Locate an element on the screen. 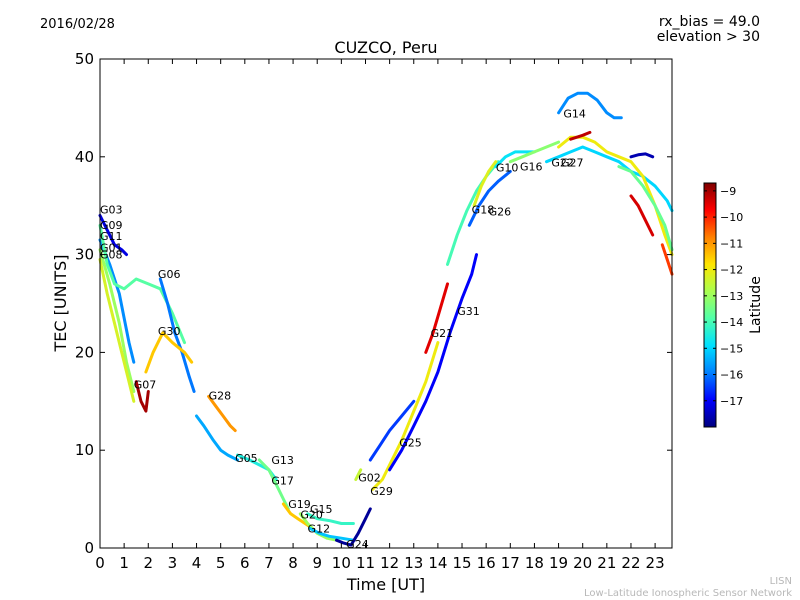 The width and height of the screenshot is (800, 600). x-tick-label: 4 is located at coordinates (197, 563).